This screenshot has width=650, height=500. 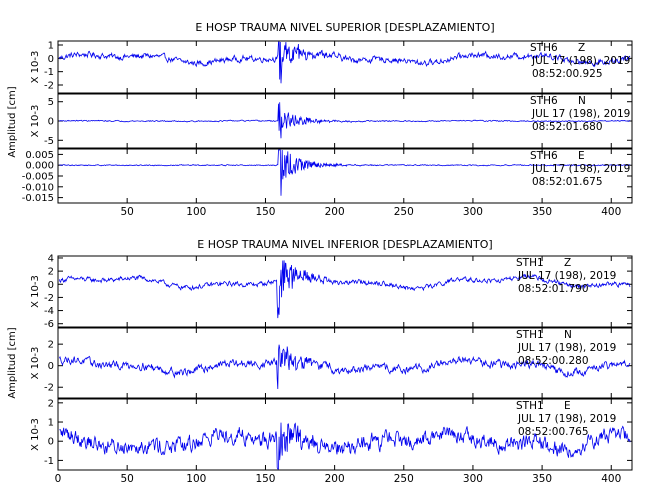 I want to click on time-label: 08:52:01.675, so click(x=567, y=182).